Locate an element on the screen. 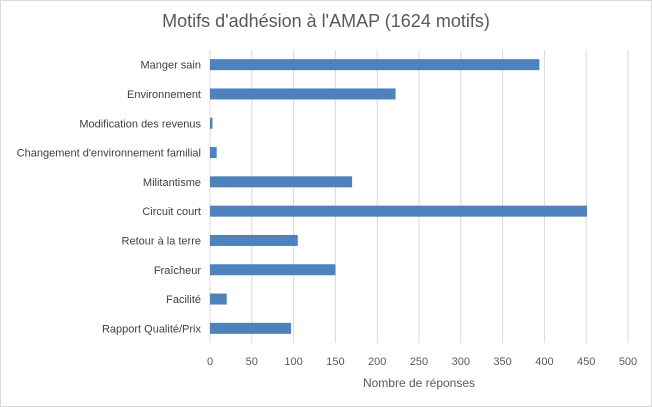 This screenshot has width=652, height=407. category-label: Changement d'environnement familial is located at coordinates (109, 154).